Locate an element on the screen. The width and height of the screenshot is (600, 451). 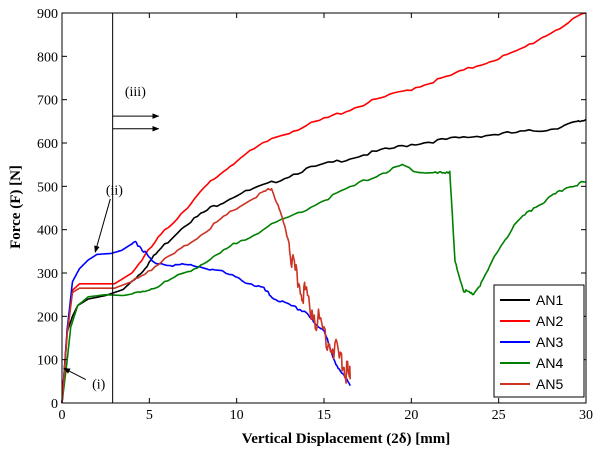
legend: AN1 AN2 AN3 AN4 AN5 is located at coordinates (539, 341).